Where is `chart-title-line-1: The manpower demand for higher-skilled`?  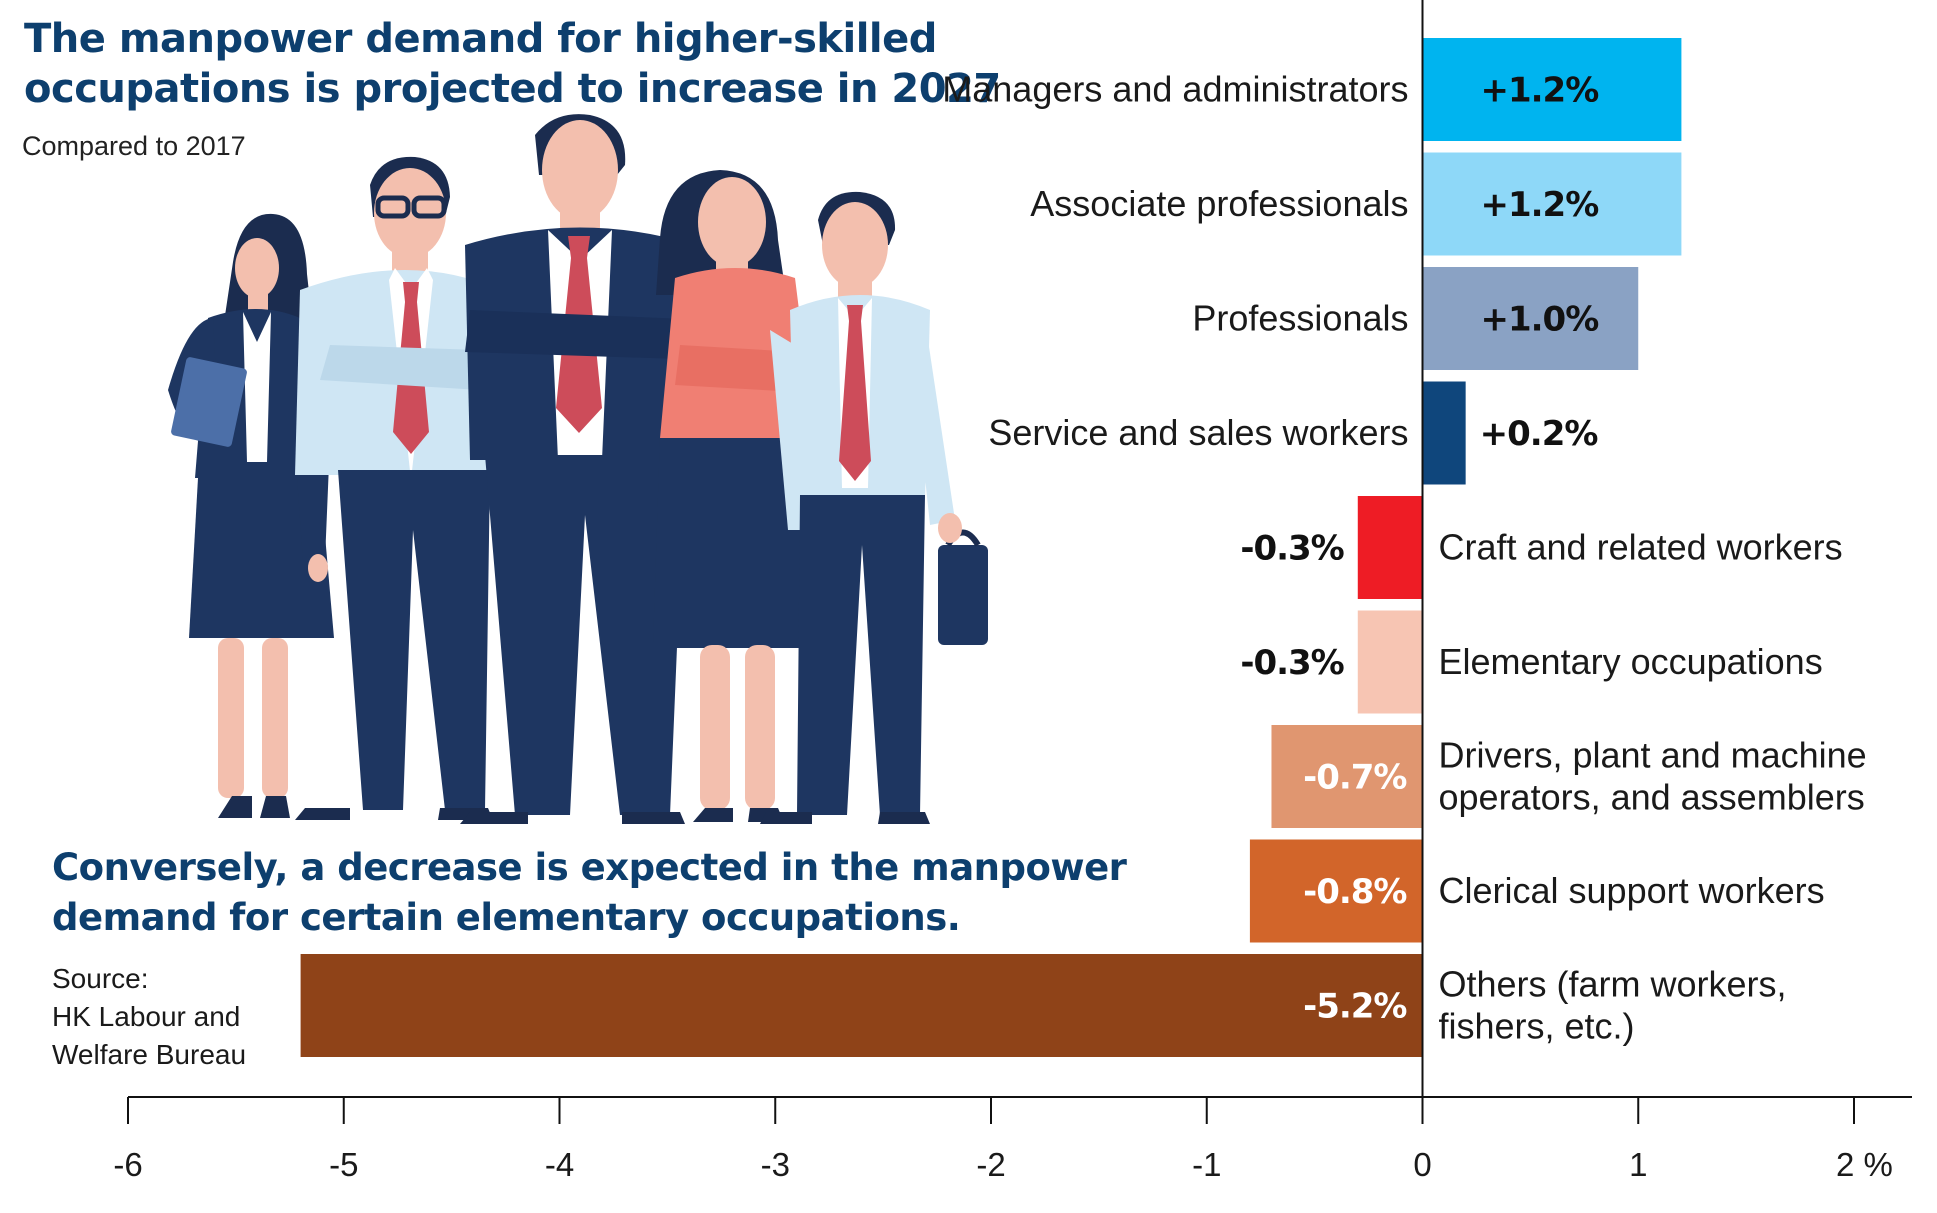
chart-title-line-1: The manpower demand for higher-skilled is located at coordinates (480, 39).